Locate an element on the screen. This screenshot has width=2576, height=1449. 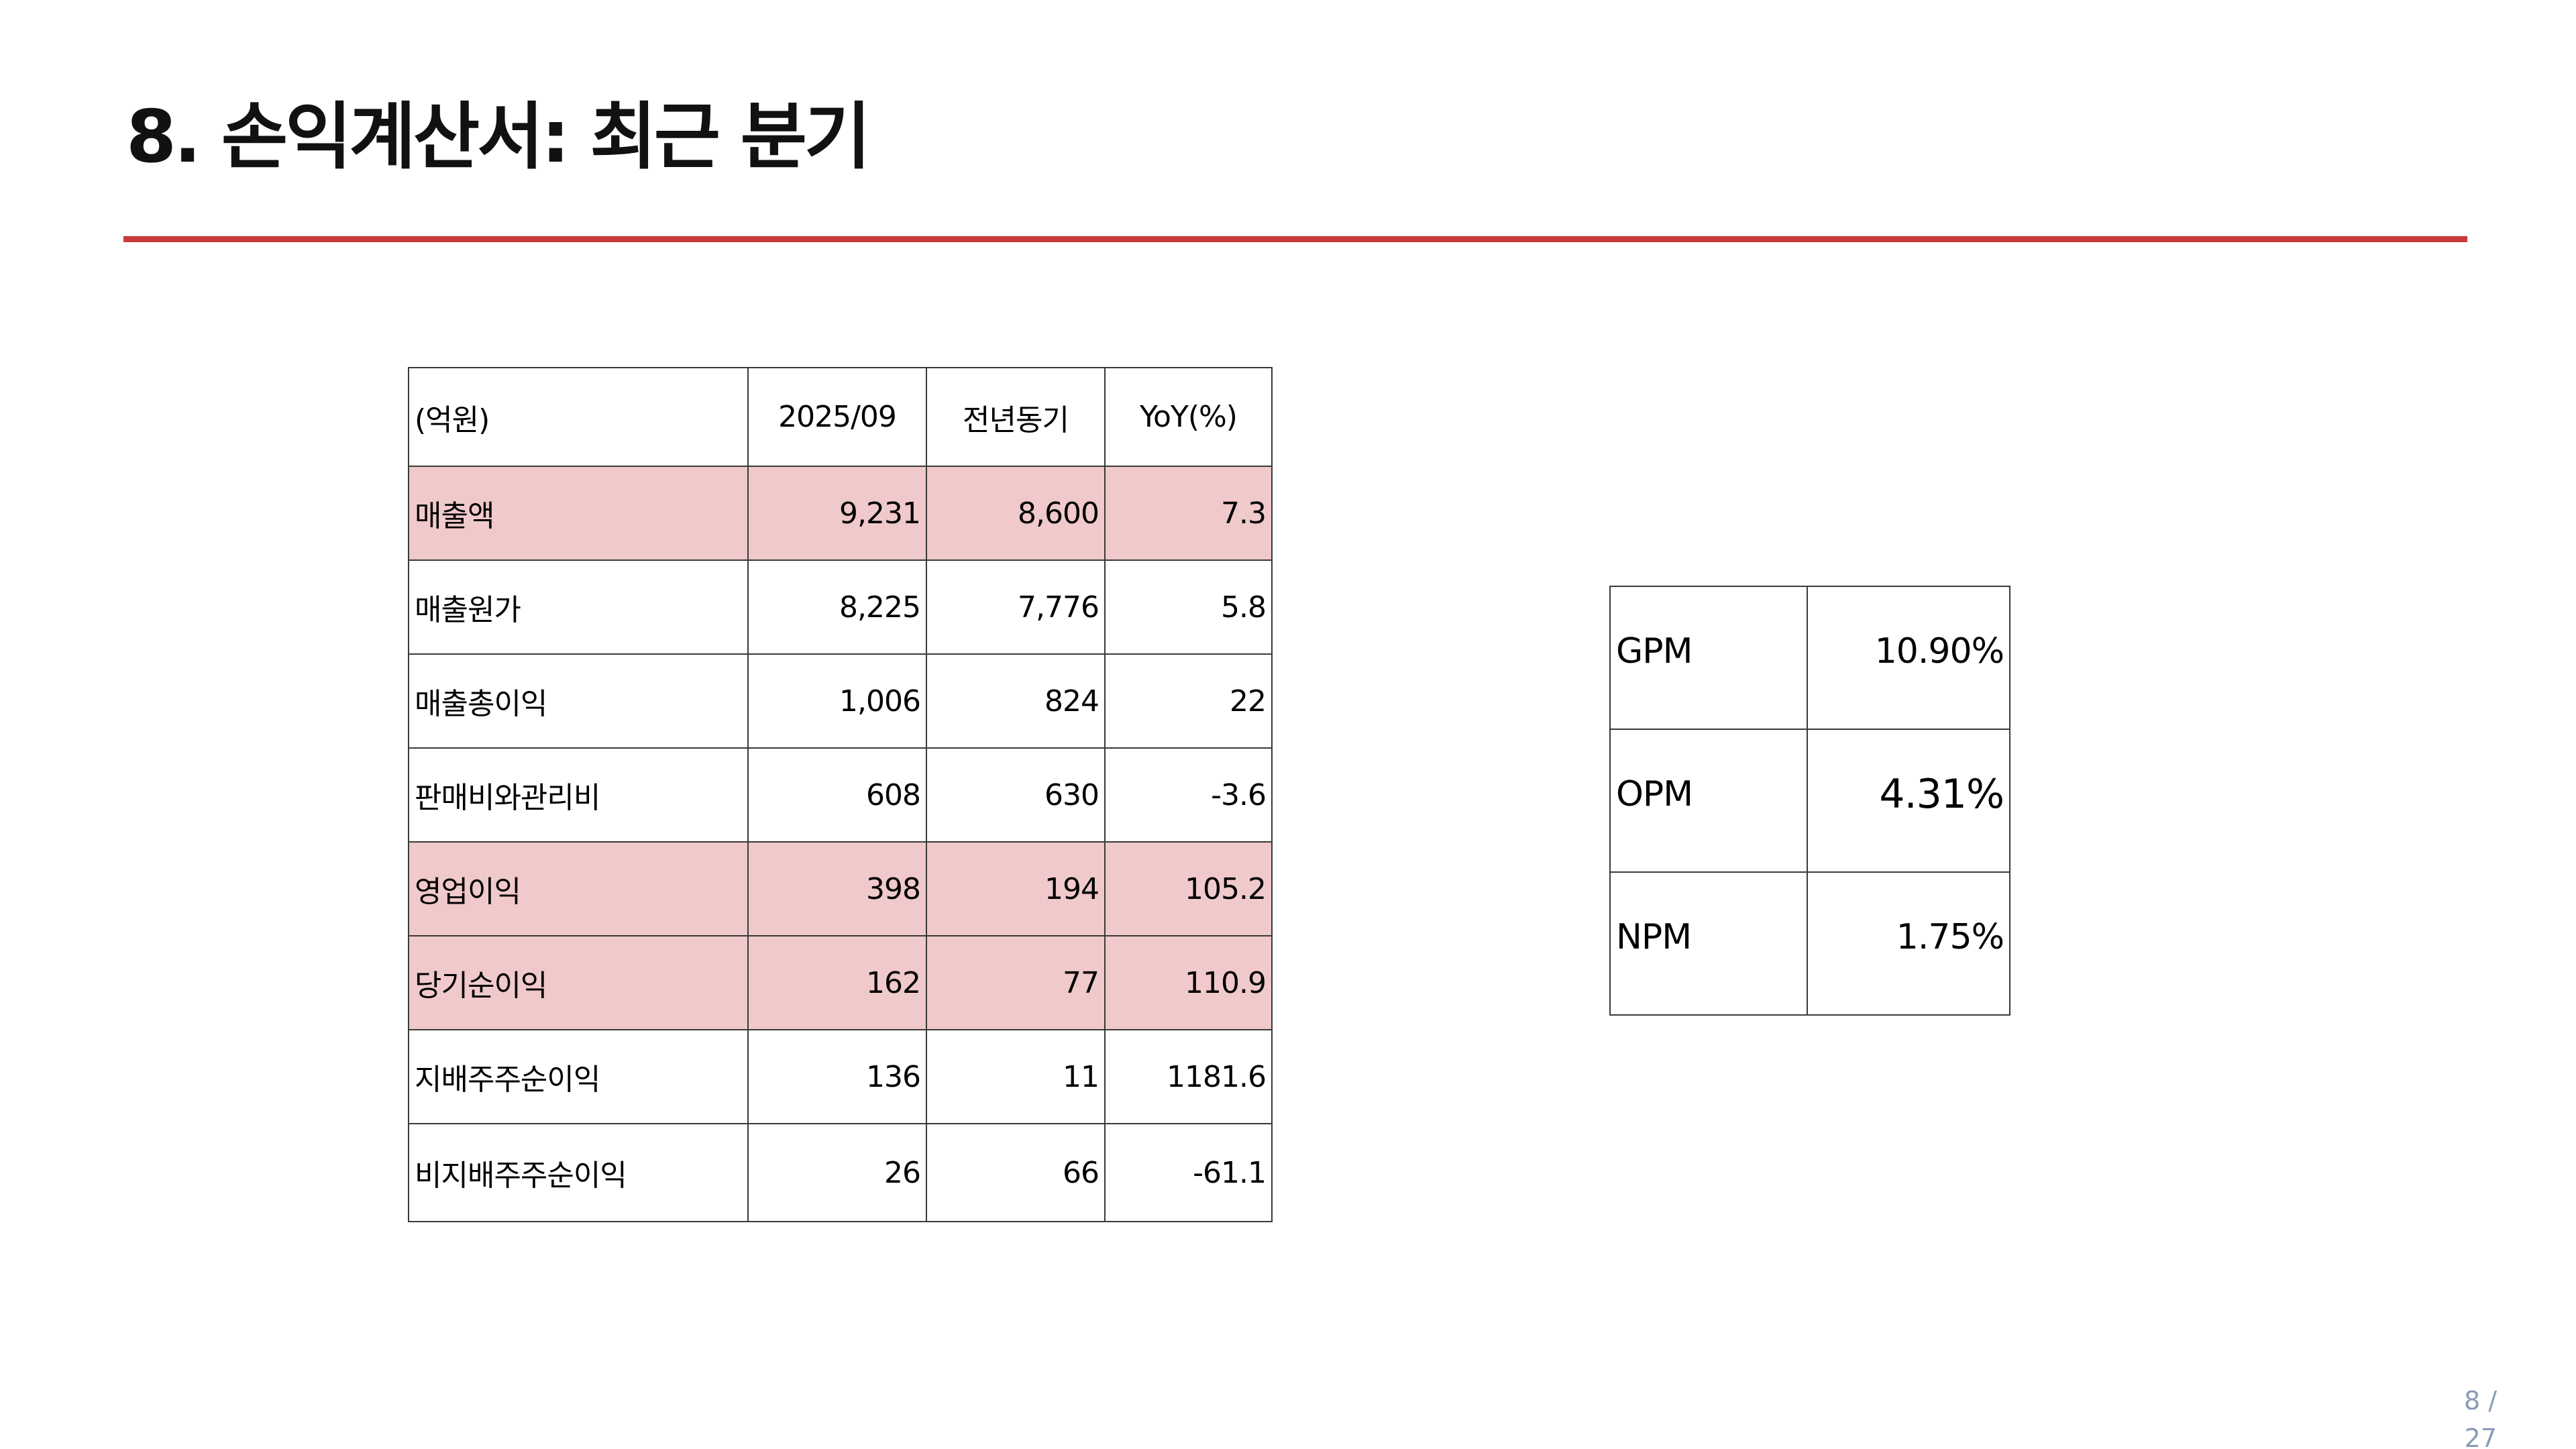
row-label: 매출액 is located at coordinates (578, 513).